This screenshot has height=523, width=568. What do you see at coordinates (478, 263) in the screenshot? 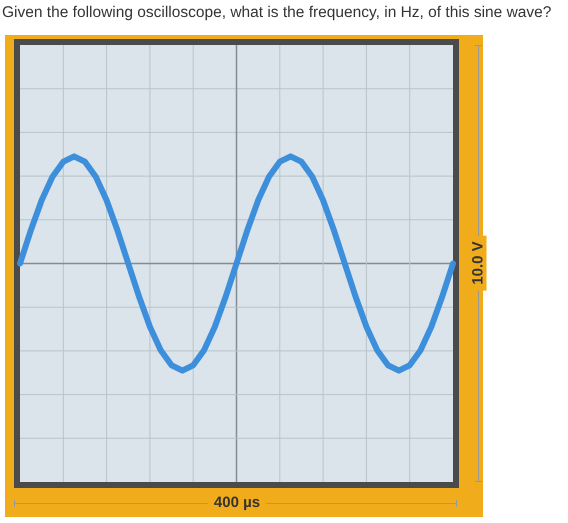
I see `text: 10.0 V` at bounding box center [478, 263].